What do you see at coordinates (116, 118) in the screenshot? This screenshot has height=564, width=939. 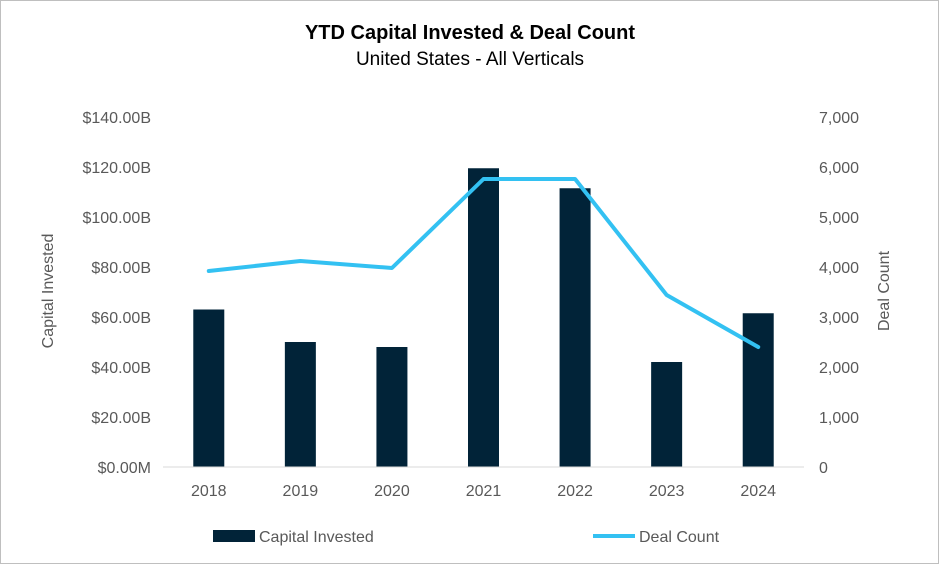 I see `left-tick-label-7: $140.00B` at bounding box center [116, 118].